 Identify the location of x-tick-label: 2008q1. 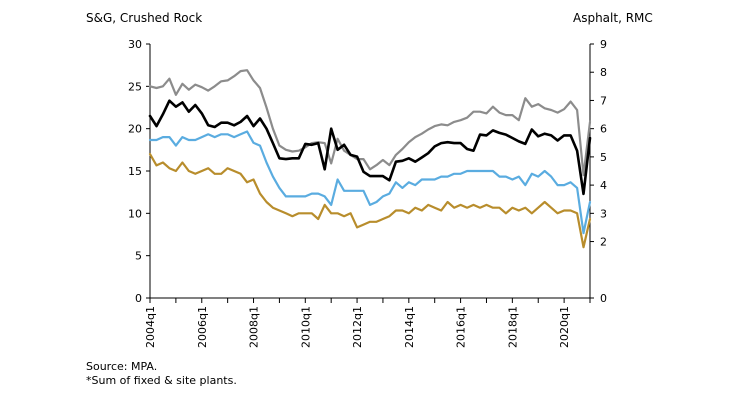
(254, 327).